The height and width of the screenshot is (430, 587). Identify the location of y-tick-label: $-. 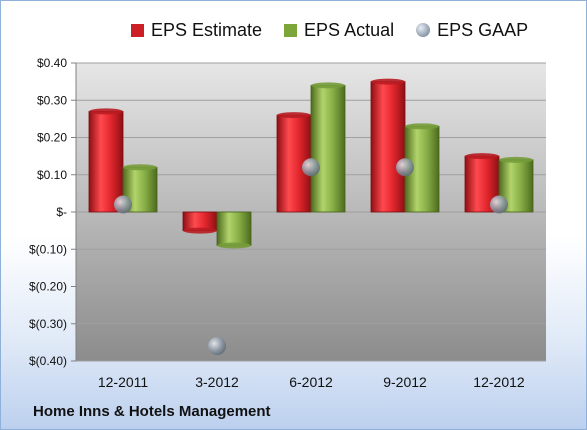
(61, 212).